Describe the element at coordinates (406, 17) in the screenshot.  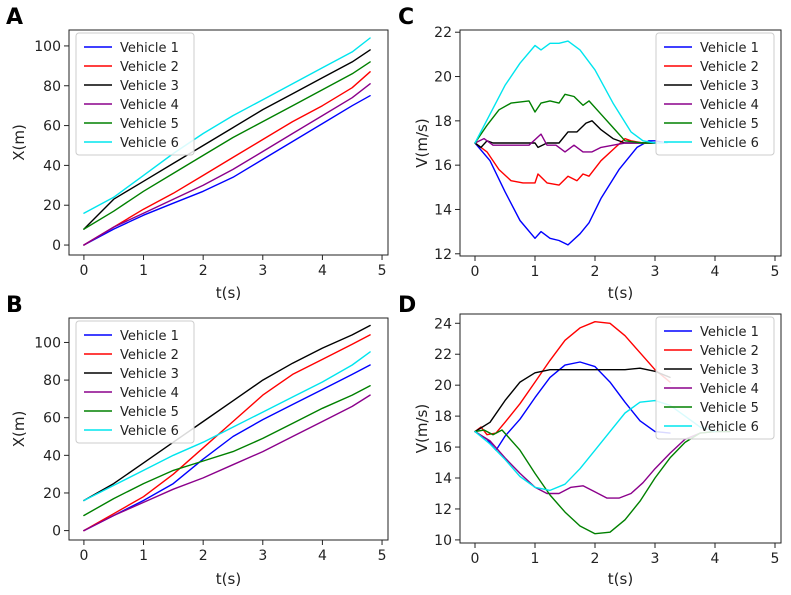
I see `panel-letter: C` at that location.